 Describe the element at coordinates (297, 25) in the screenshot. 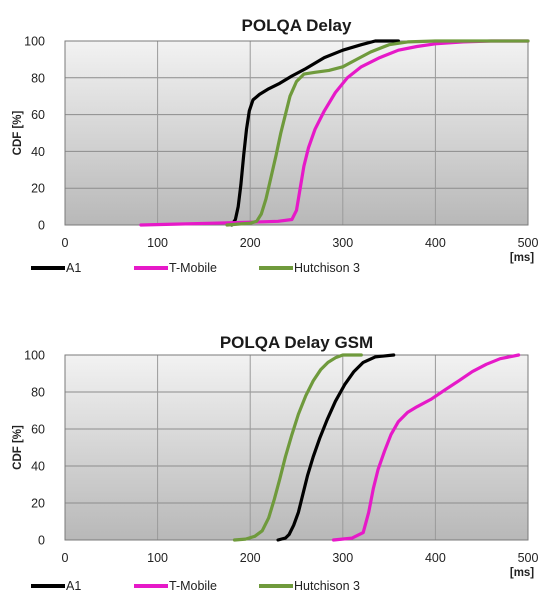

I see `chart-title: POLQA Delay` at that location.